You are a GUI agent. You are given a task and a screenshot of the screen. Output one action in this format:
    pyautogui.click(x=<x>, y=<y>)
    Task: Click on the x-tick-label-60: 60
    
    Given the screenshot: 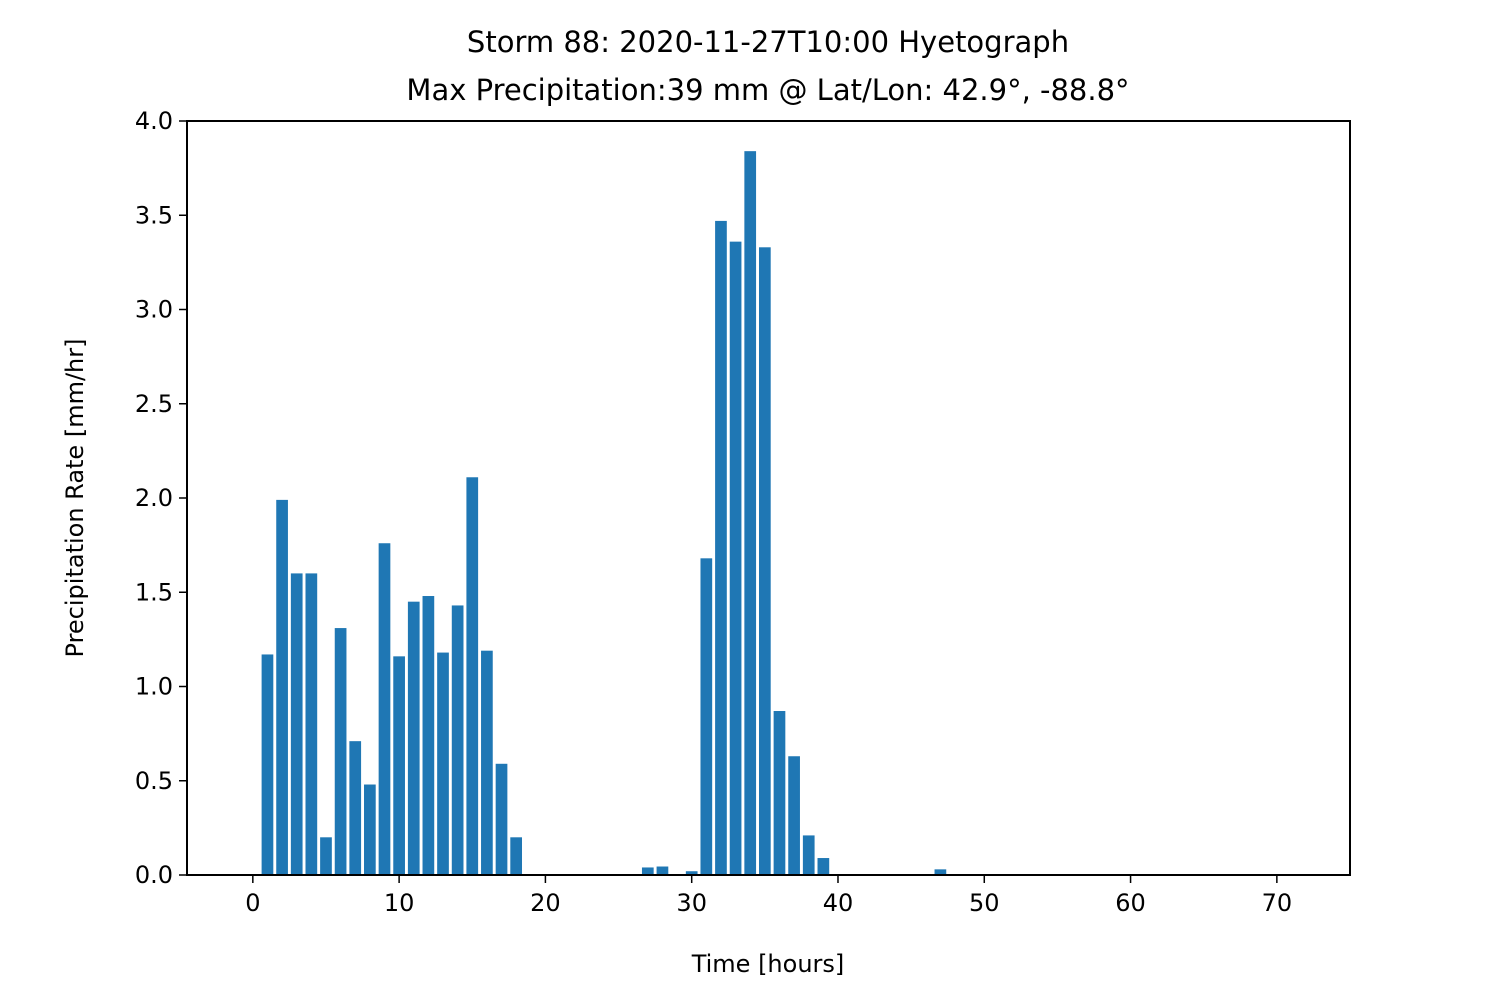 What is the action you would take?
    pyautogui.click(x=1130, y=903)
    